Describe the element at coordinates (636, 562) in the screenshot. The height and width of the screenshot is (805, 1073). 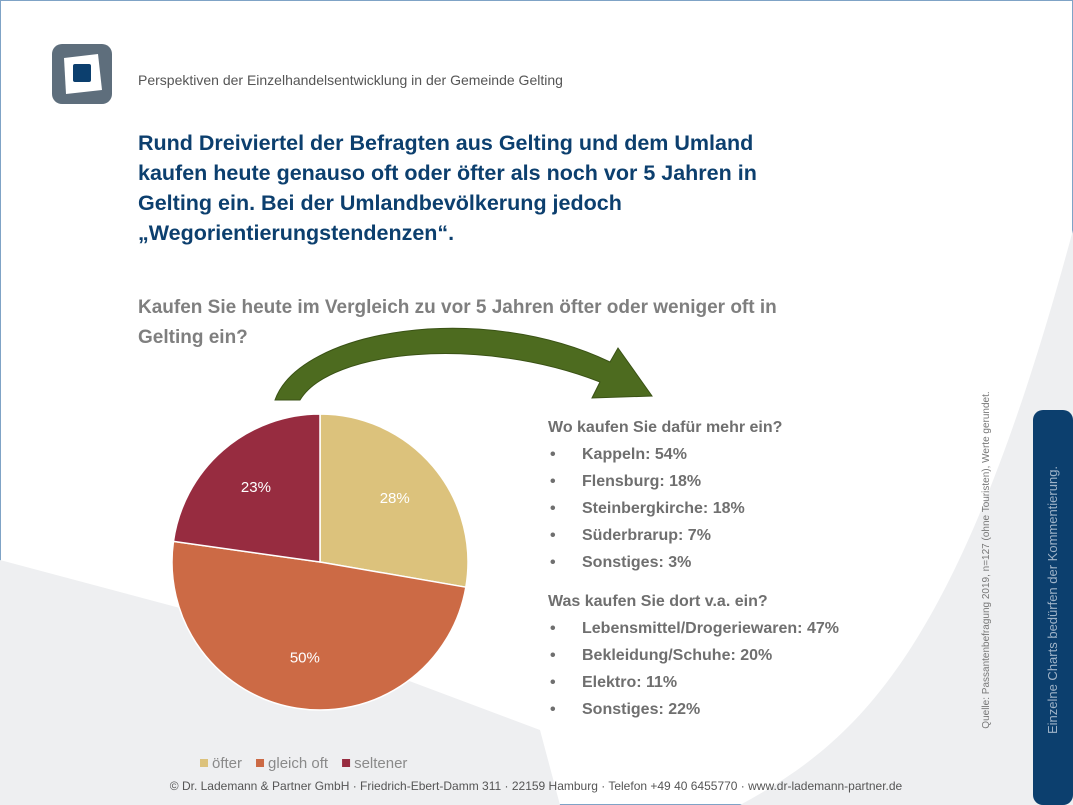
I see `detail-item: Sonstiges: 3%` at that location.